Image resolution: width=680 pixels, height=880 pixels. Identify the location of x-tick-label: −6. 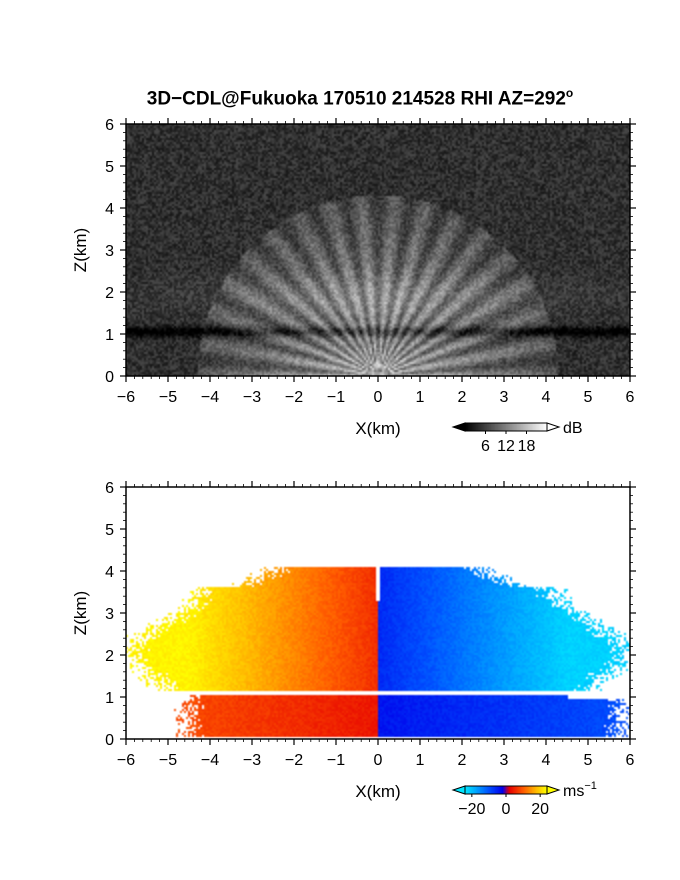
(126, 397).